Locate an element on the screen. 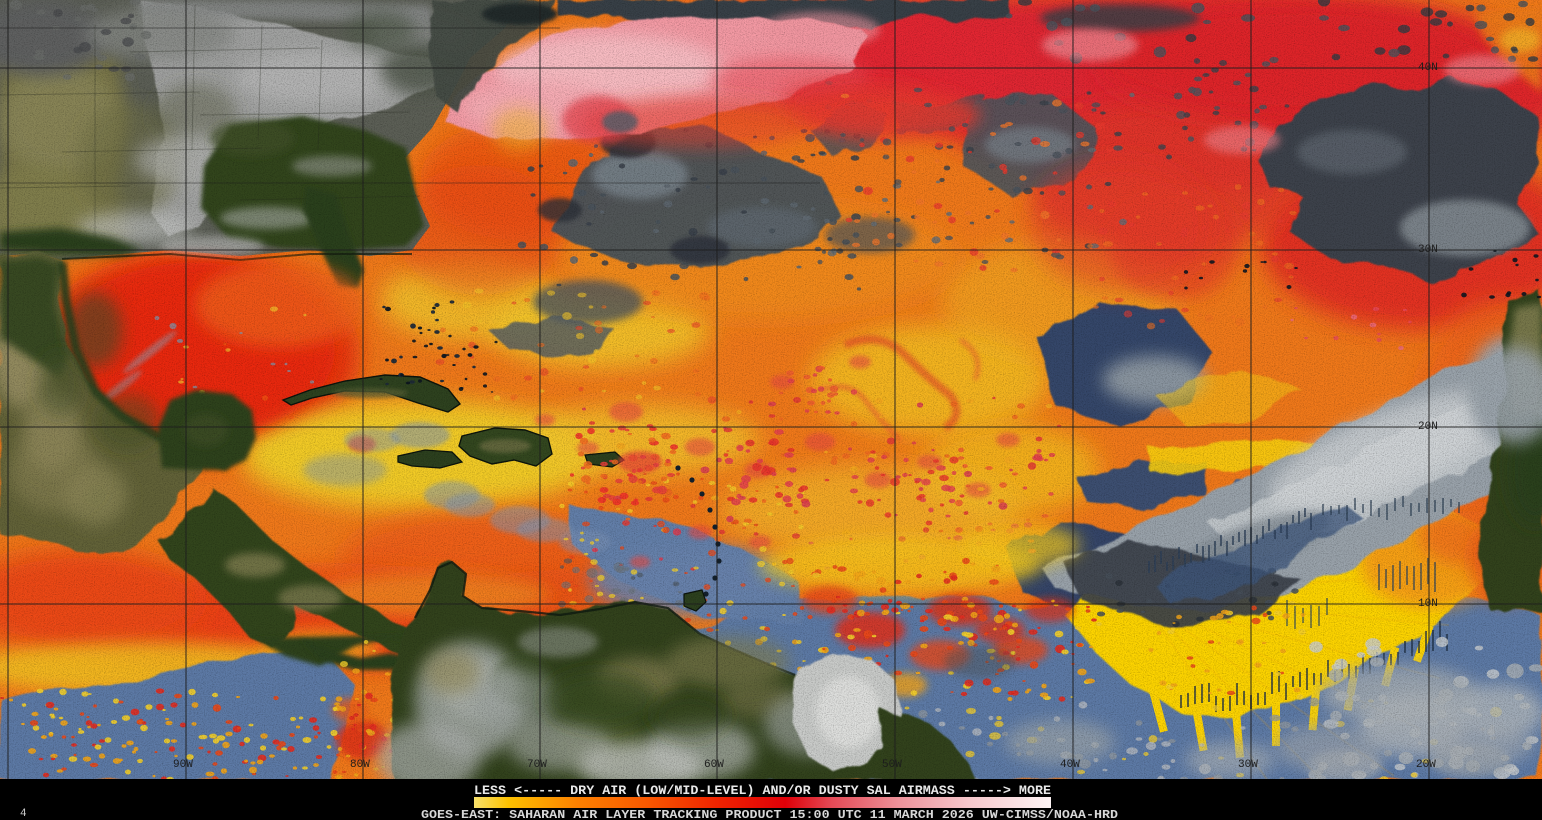 Image resolution: width=1542 pixels, height=820 pixels. svg-text: 50W is located at coordinates (892, 765).